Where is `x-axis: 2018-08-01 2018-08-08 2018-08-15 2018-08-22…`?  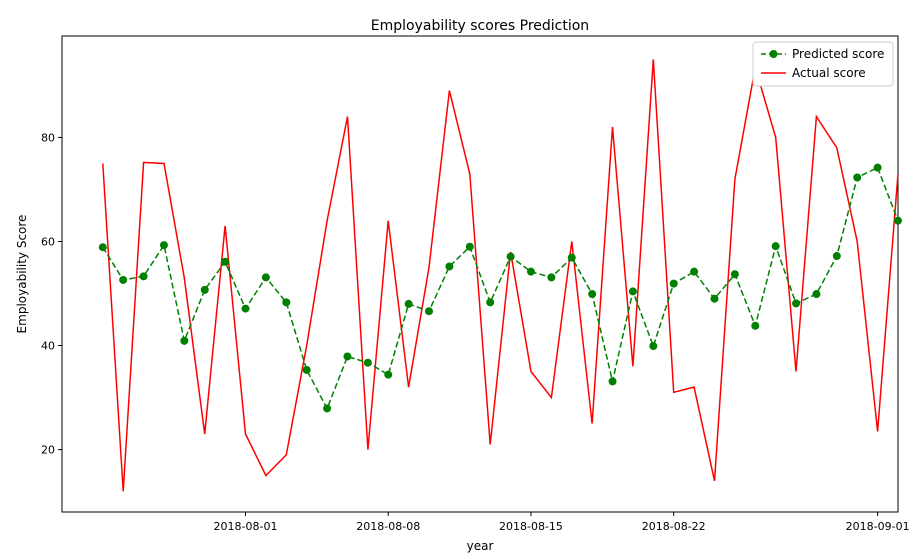 x-axis: 2018-08-01 2018-08-08 2018-08-15 2018-08-22… is located at coordinates (562, 522).